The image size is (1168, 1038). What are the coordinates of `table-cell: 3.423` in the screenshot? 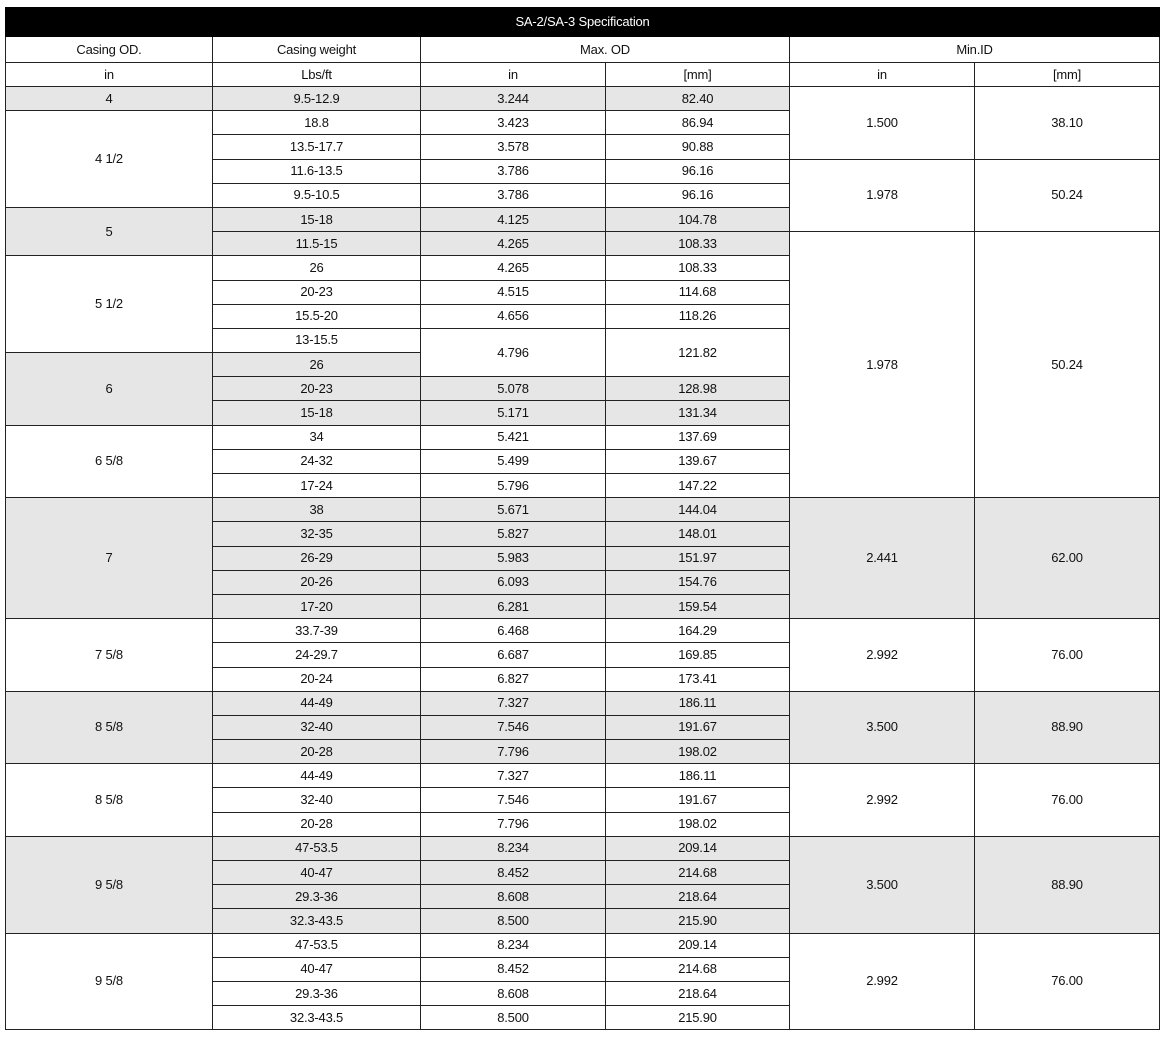 It's located at (513, 123).